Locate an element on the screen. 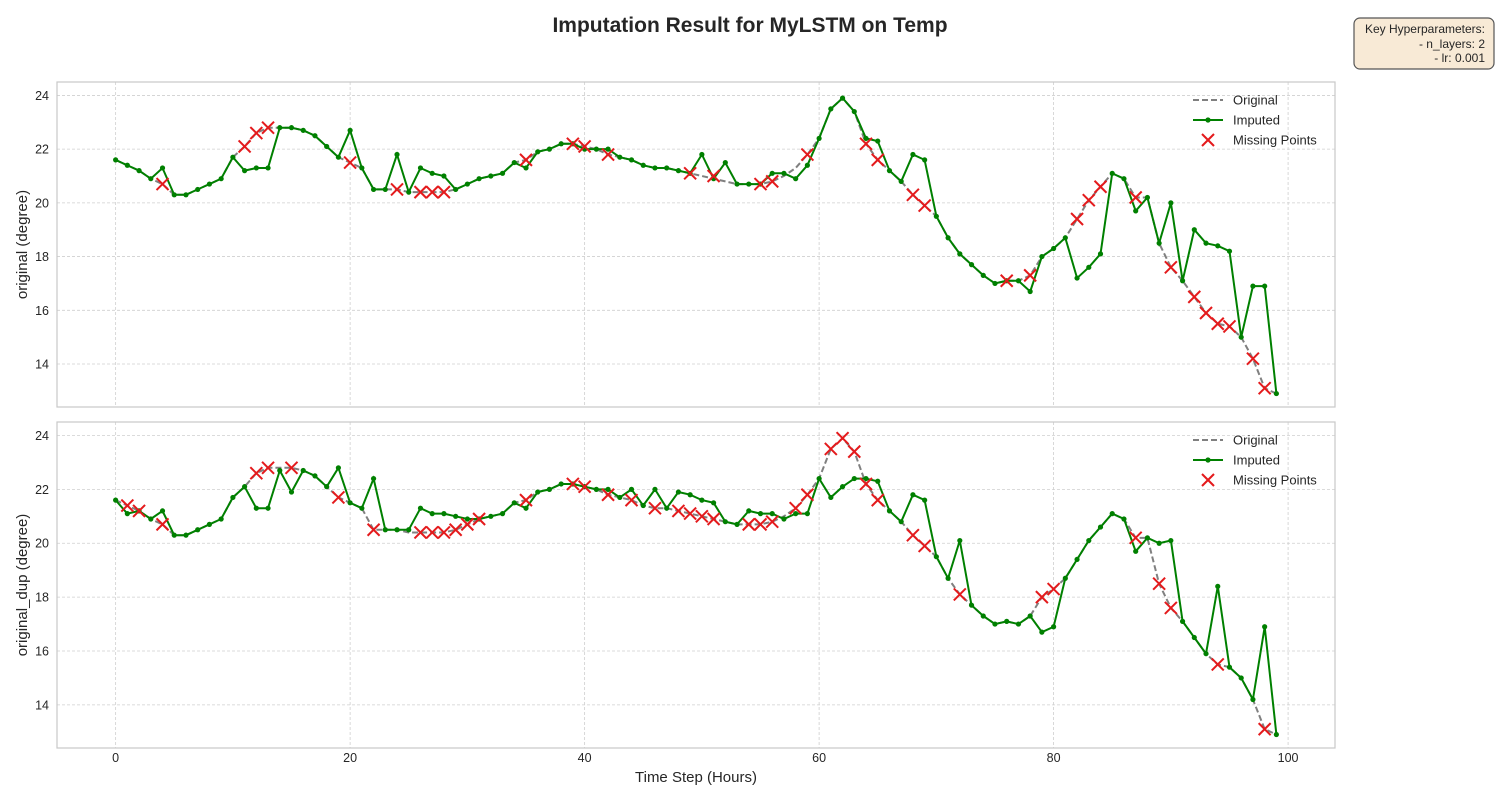 The image size is (1500, 800). hyperparameter-n-layers: - n_layers: 2 is located at coordinates (1452, 44).